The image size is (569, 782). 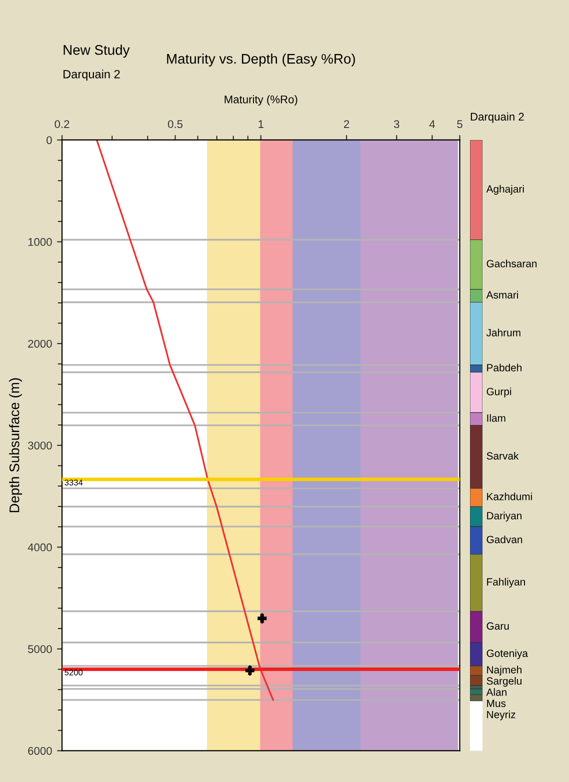 What do you see at coordinates (261, 60) in the screenshot?
I see `chart-title: Maturity vs. Depth (Easy %Ro)` at bounding box center [261, 60].